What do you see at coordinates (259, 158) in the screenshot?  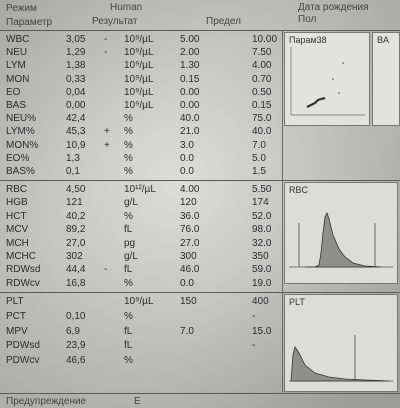 I see `range-high: 5.0` at bounding box center [259, 158].